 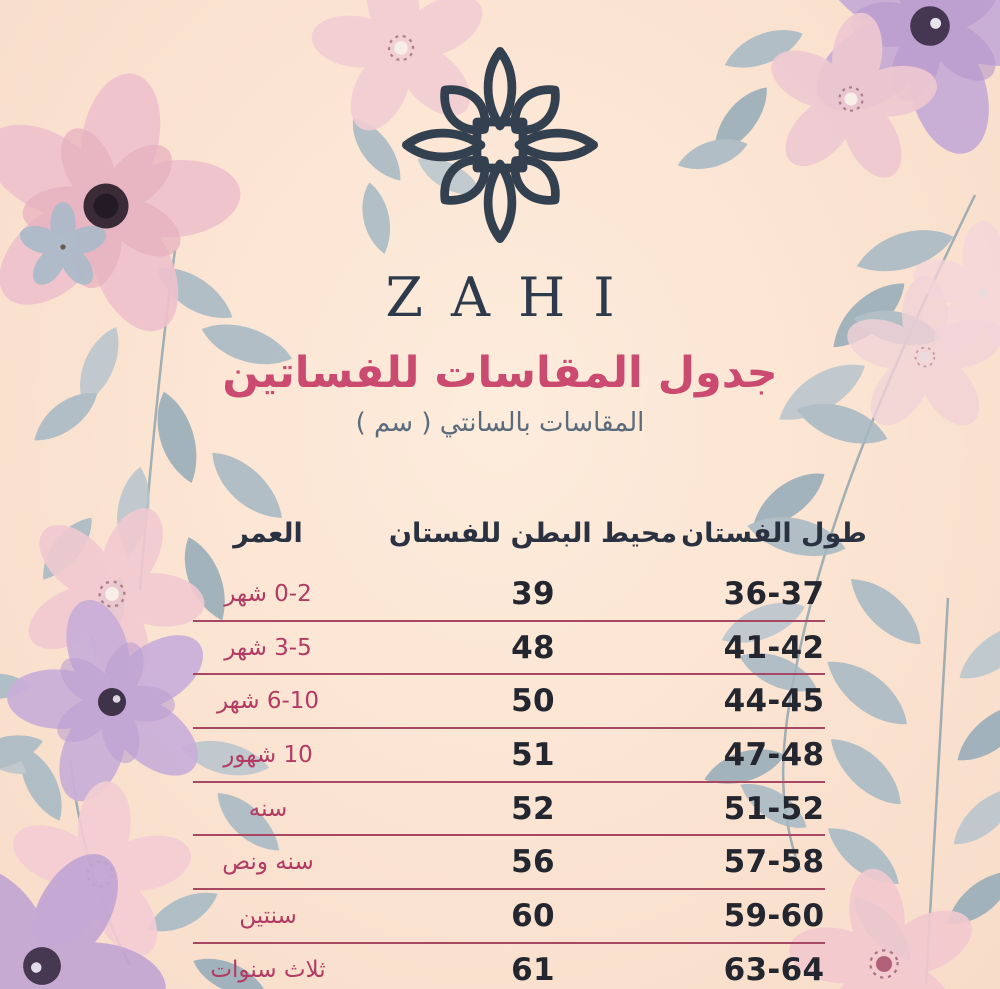 I want to click on dress-length-cell: 59-60, so click(x=774, y=915).